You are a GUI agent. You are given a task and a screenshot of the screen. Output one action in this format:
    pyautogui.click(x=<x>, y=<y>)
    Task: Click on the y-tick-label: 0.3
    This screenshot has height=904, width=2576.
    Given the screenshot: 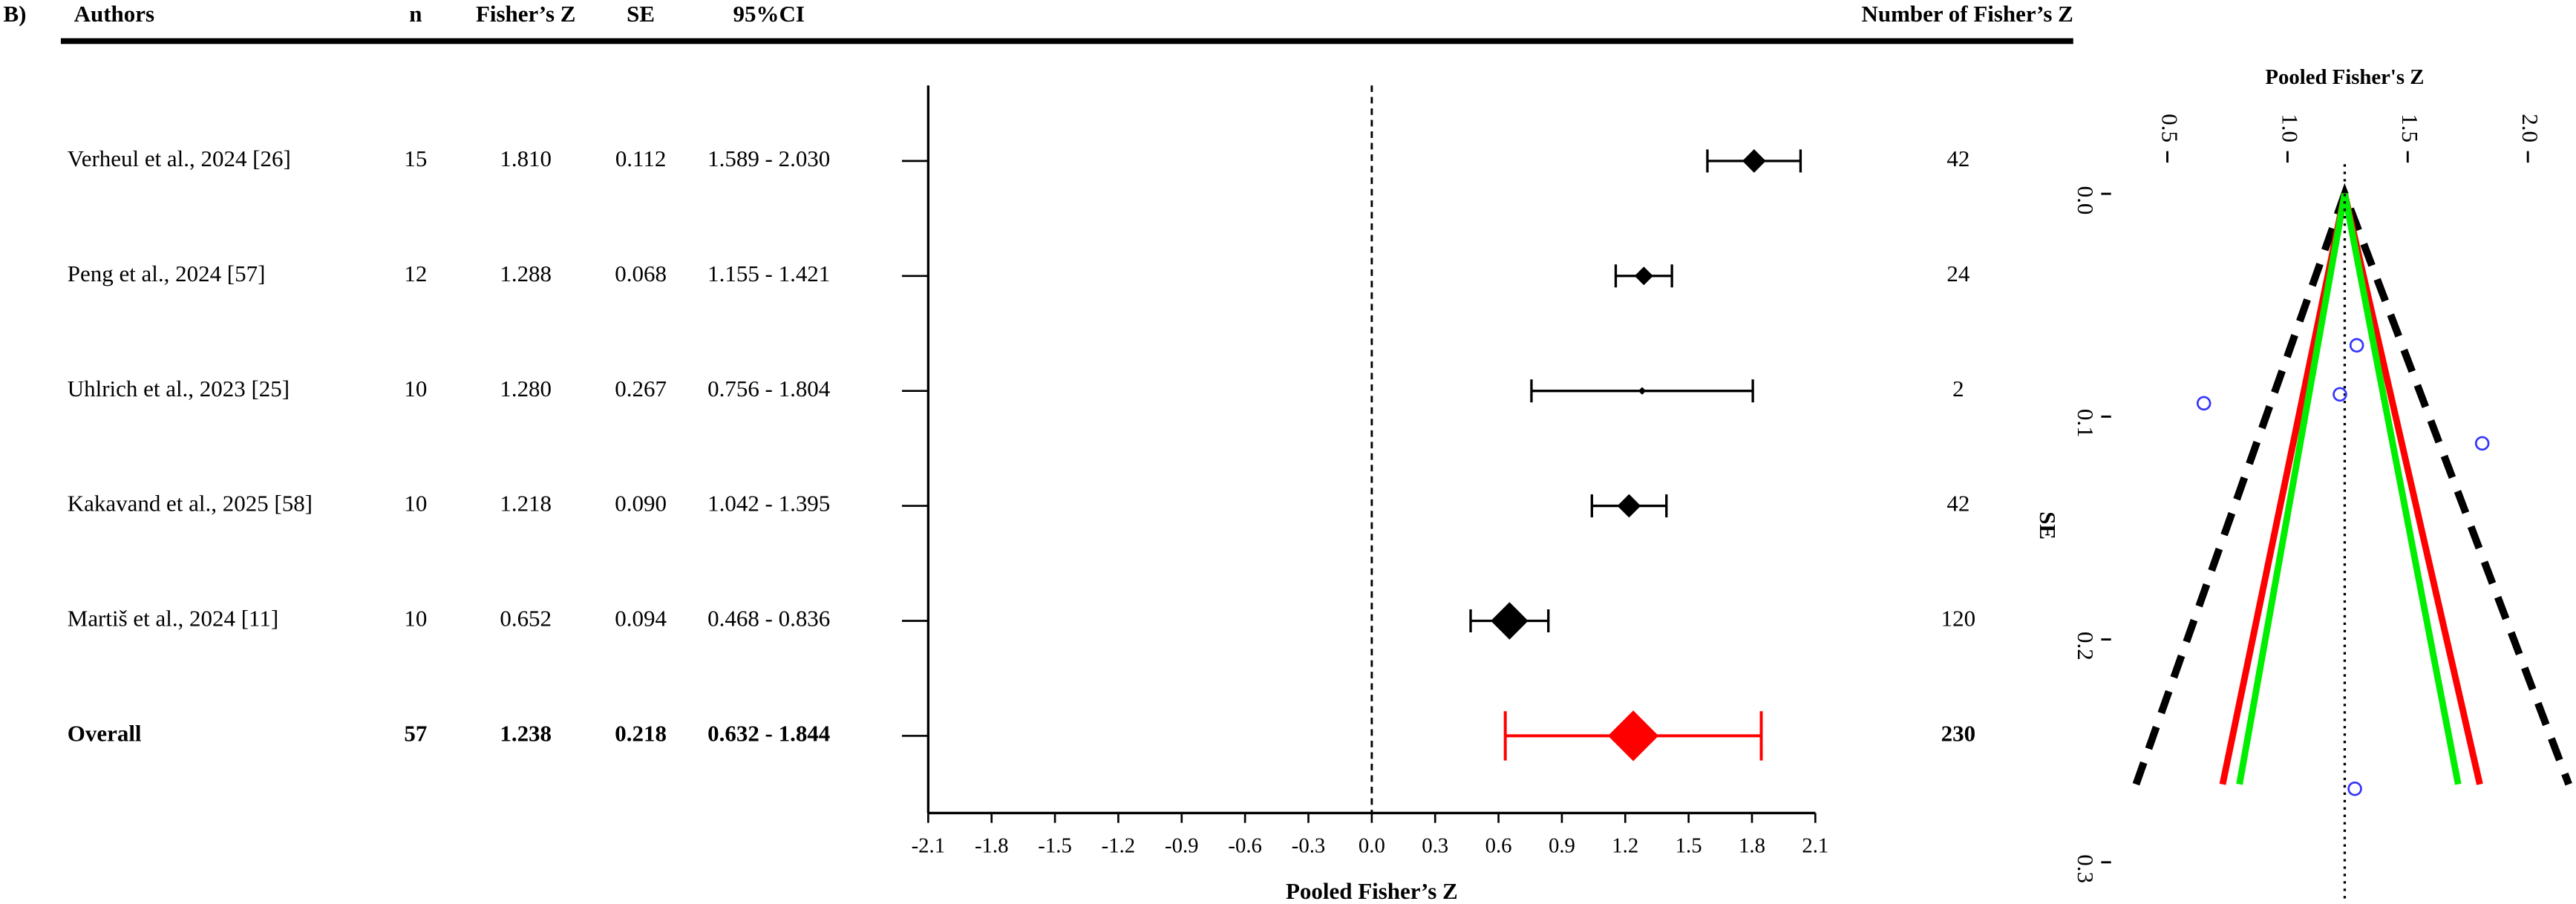 What is the action you would take?
    pyautogui.click(x=2086, y=868)
    